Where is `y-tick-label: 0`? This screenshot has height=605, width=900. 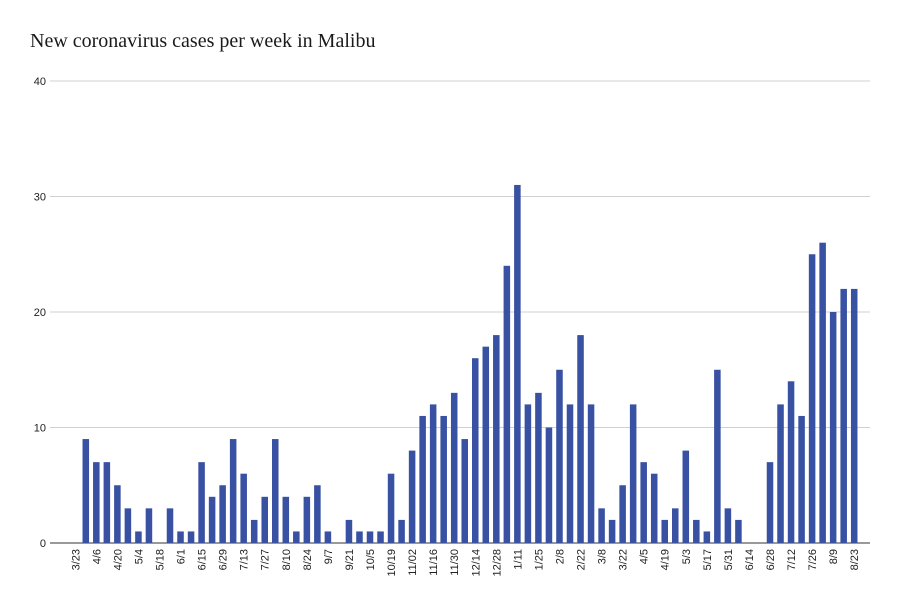 y-tick-label: 0 is located at coordinates (43, 544).